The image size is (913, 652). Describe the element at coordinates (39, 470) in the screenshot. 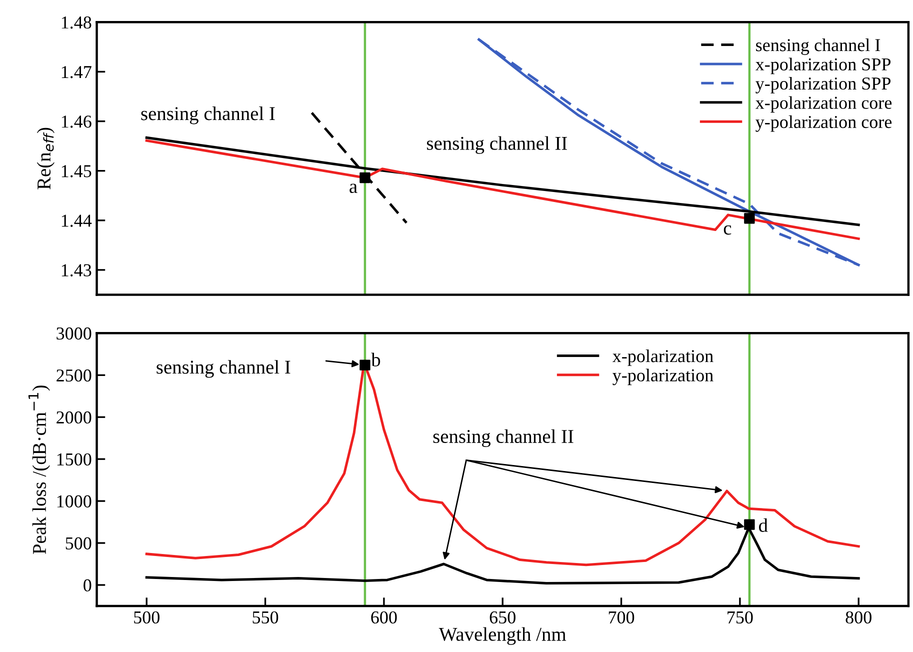

I see `y-axis-title: Peak loss /(dB·cm$^{−1}$)` at that location.